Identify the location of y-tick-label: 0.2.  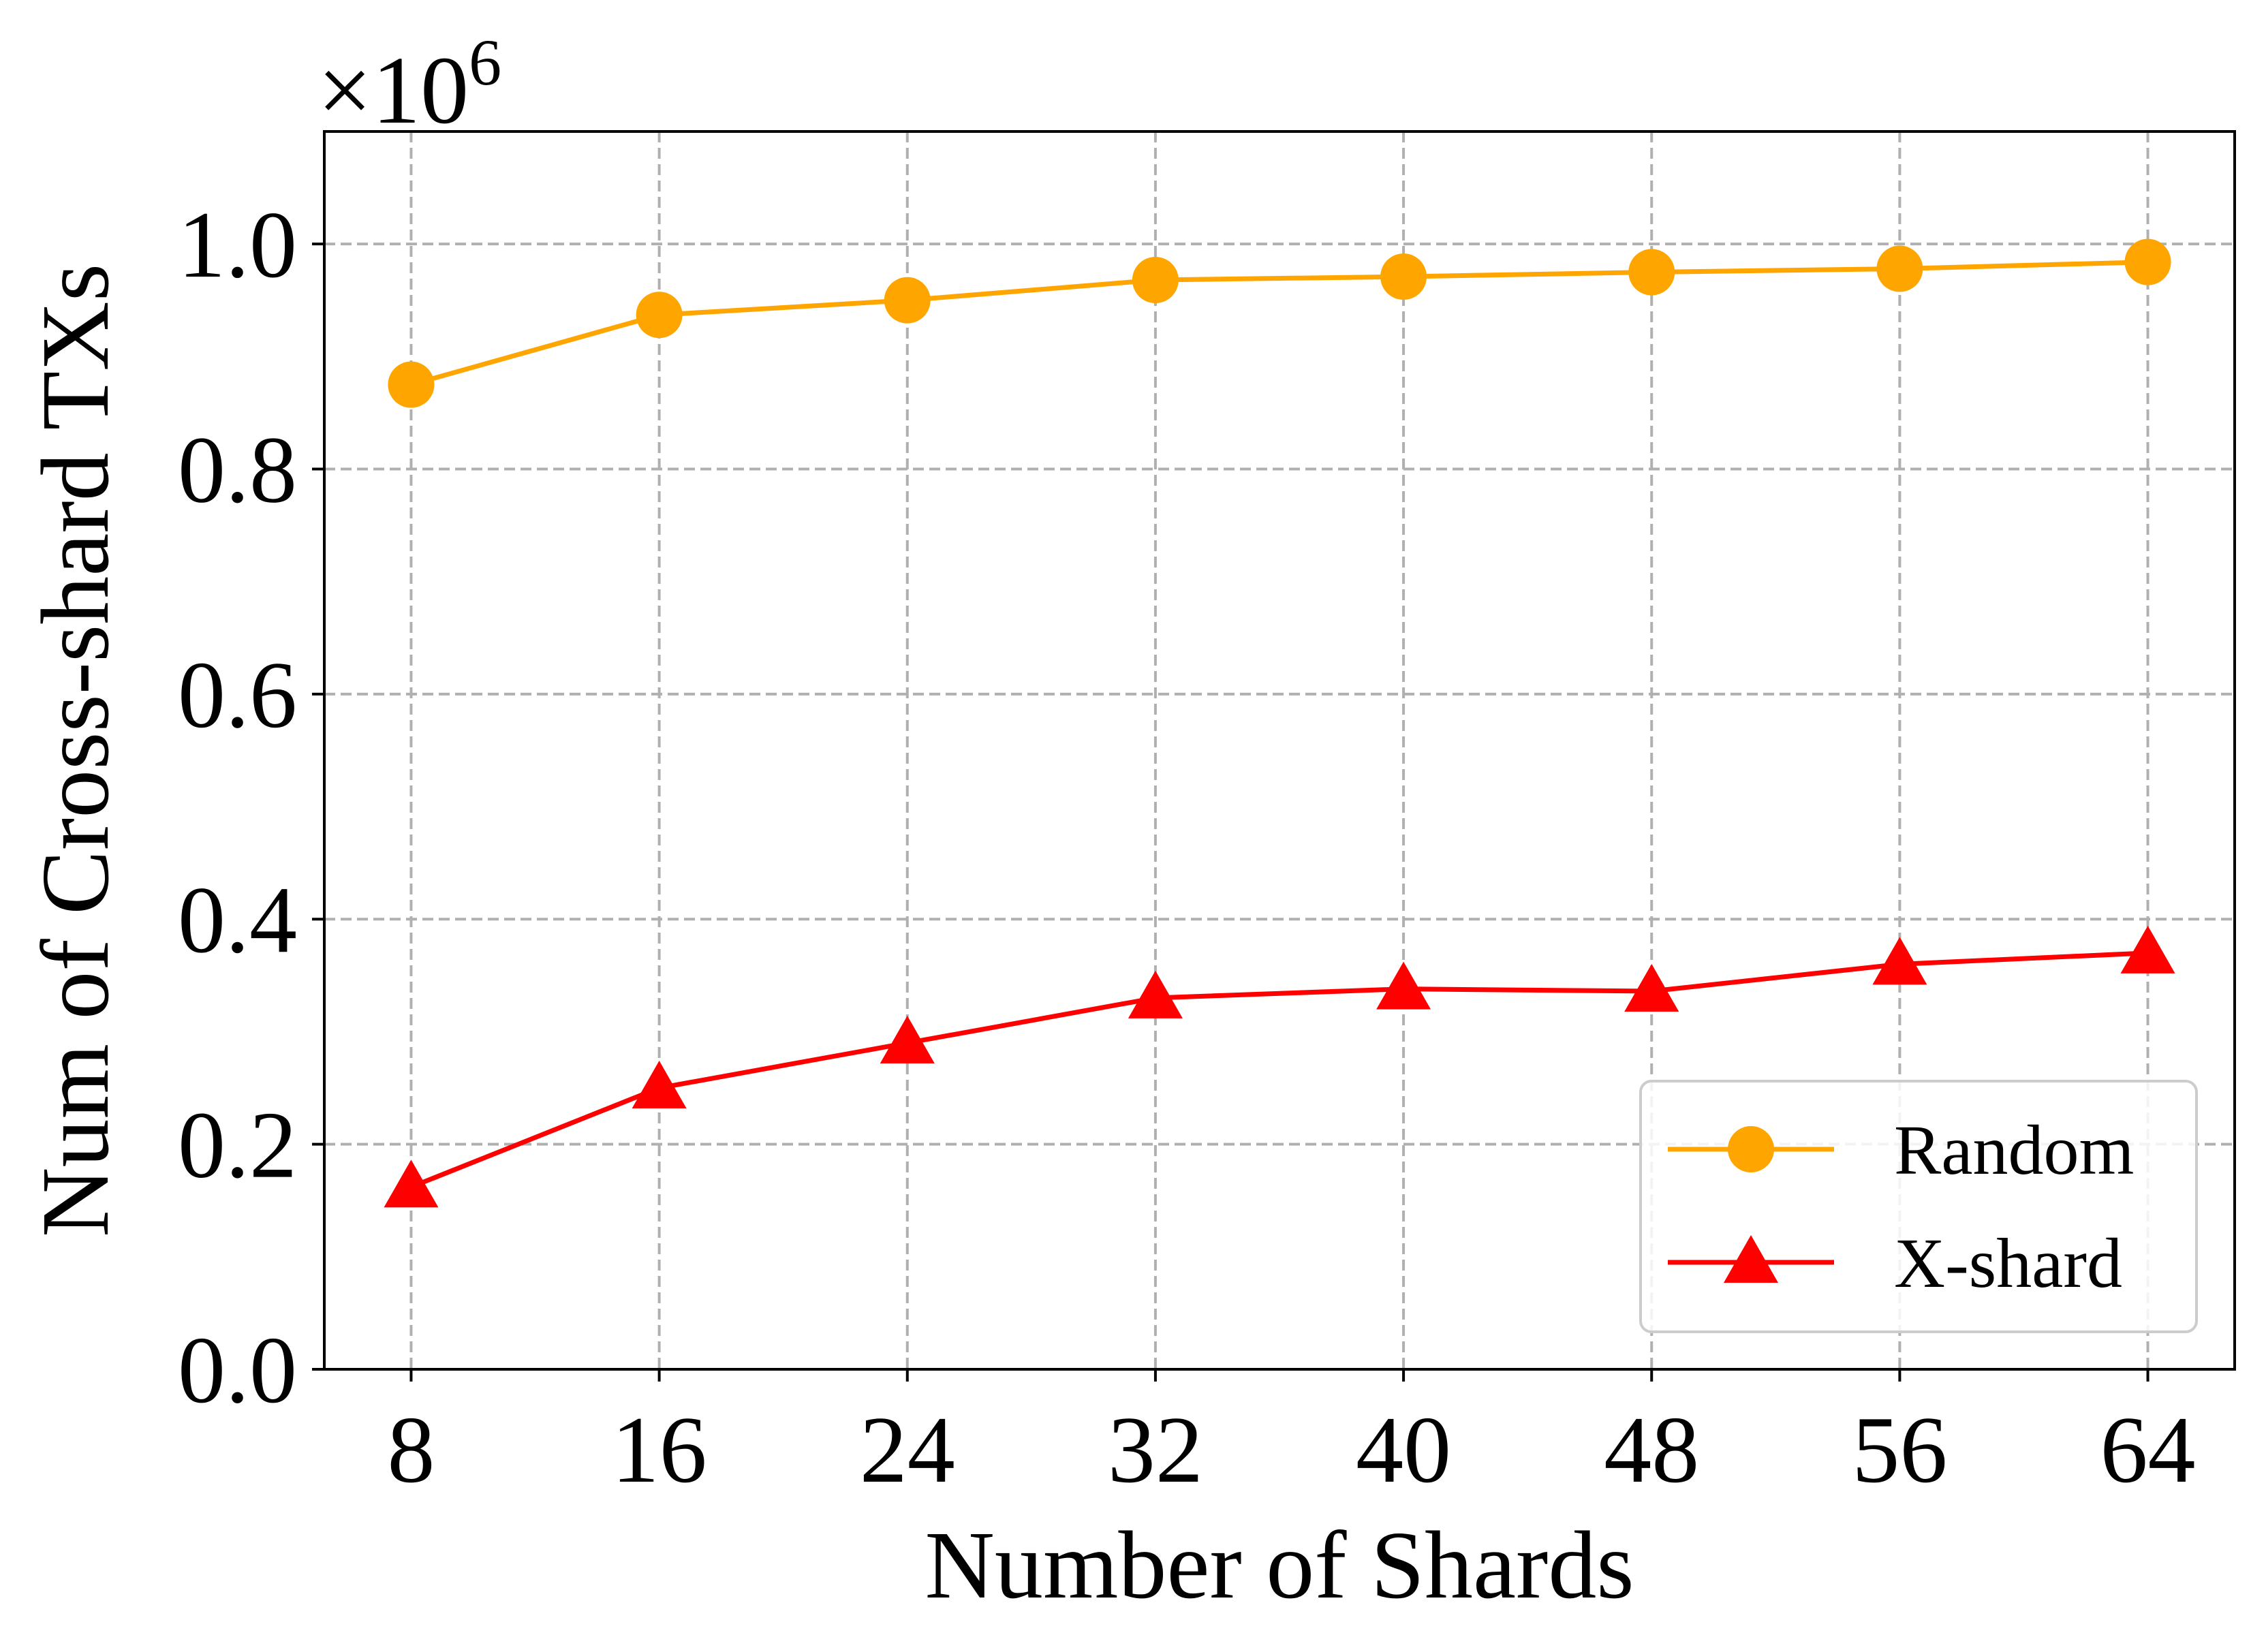
(237, 1145).